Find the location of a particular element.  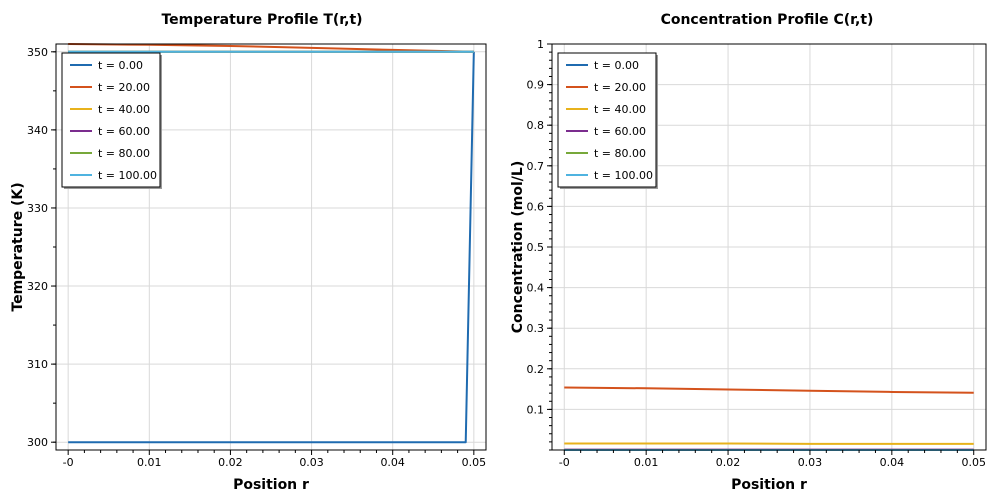

y-tick-label: 0.5 is located at coordinates (536, 247).